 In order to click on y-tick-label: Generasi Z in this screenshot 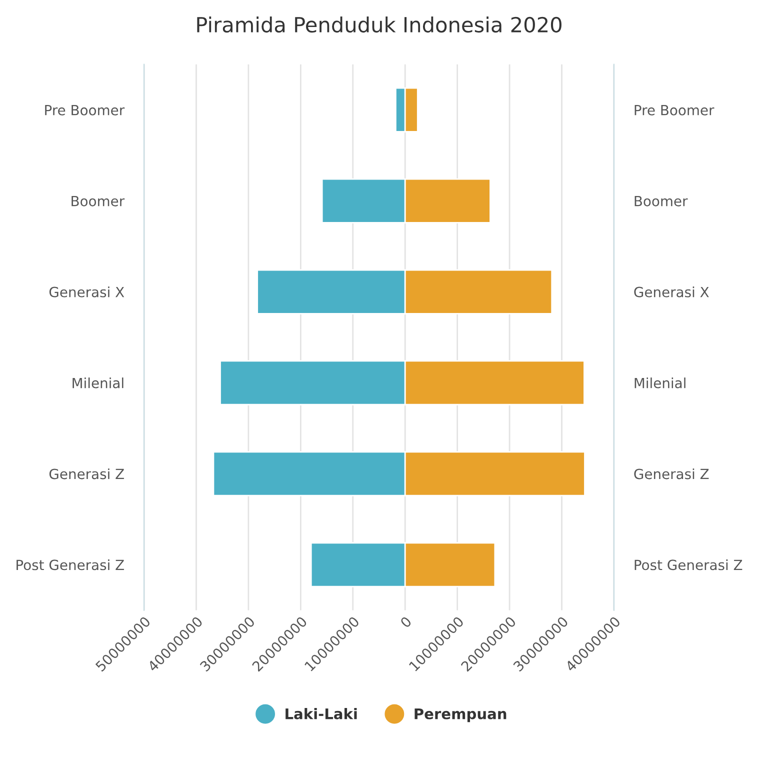, I will do `click(86, 474)`.